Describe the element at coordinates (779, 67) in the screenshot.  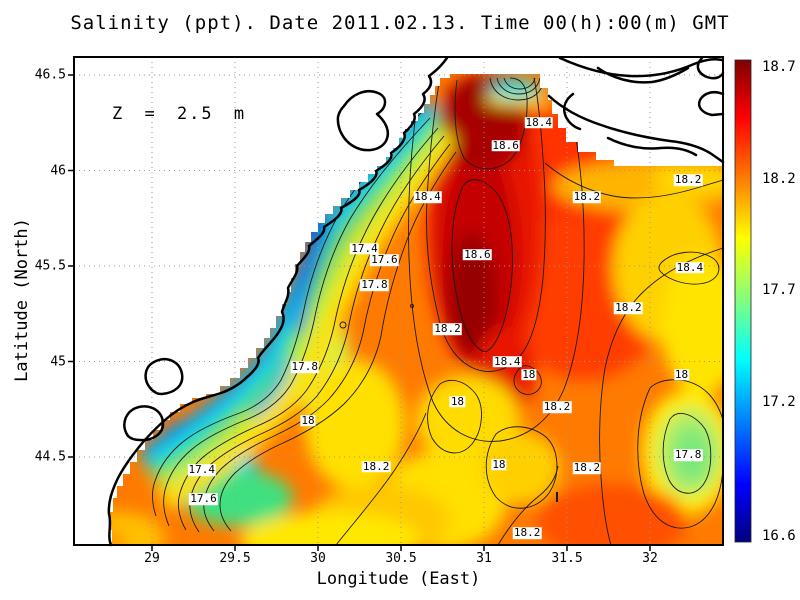
I see `colorbar-tick-label: 18.7` at that location.